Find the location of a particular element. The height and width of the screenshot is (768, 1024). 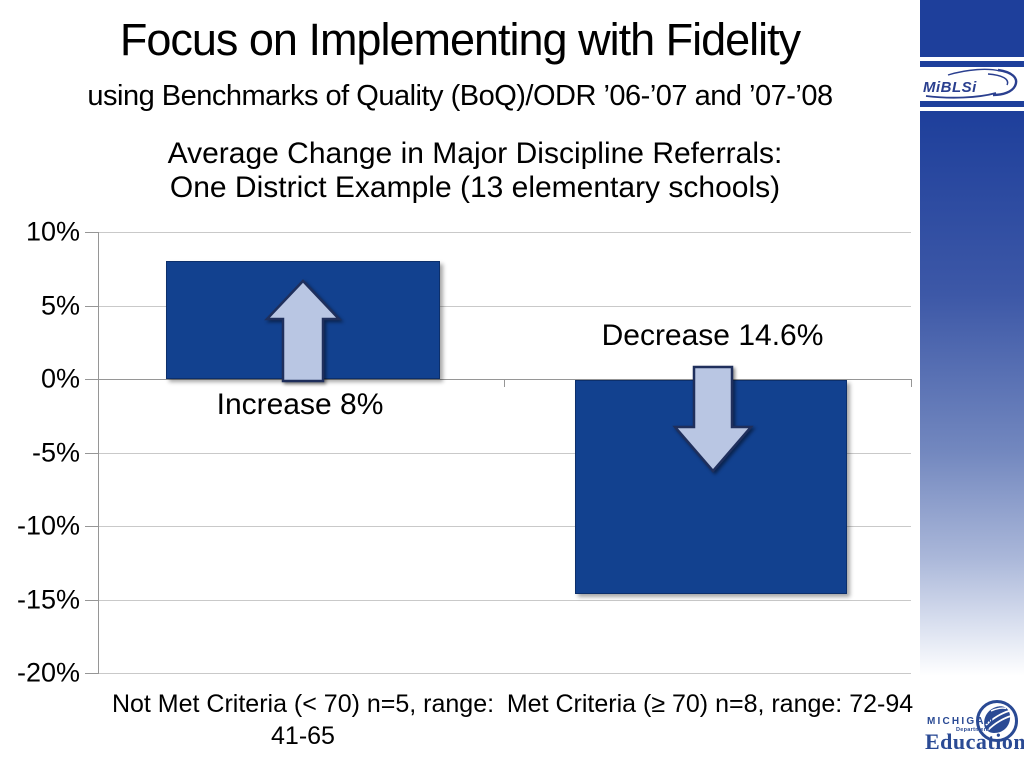

y-axis-label: 5% is located at coordinates (60, 305).